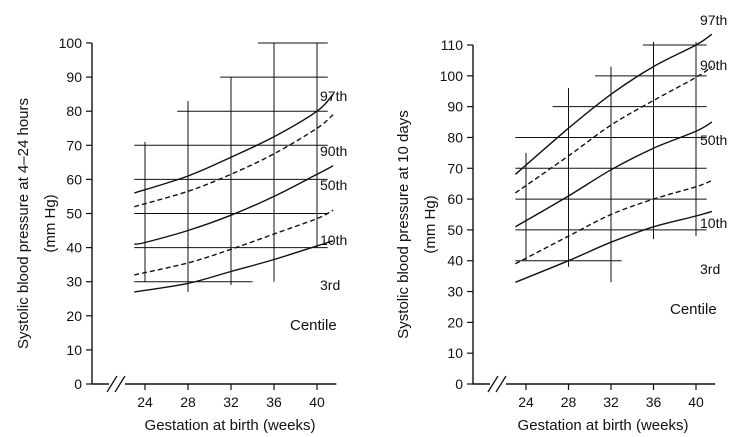 This screenshot has height=437, width=736. What do you see at coordinates (23, 223) in the screenshot?
I see `y-axis-title-line1: Systolic blood pressure at 4–24 hours` at bounding box center [23, 223].